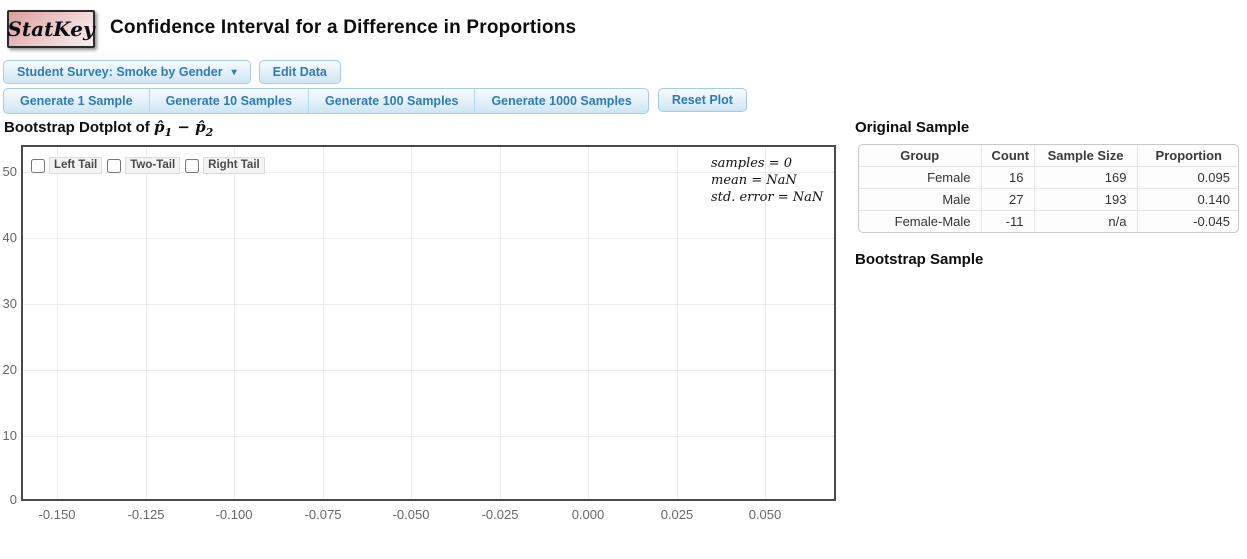 The width and height of the screenshot is (1247, 559). I want to click on left-tail-checkbox, so click(38, 165).